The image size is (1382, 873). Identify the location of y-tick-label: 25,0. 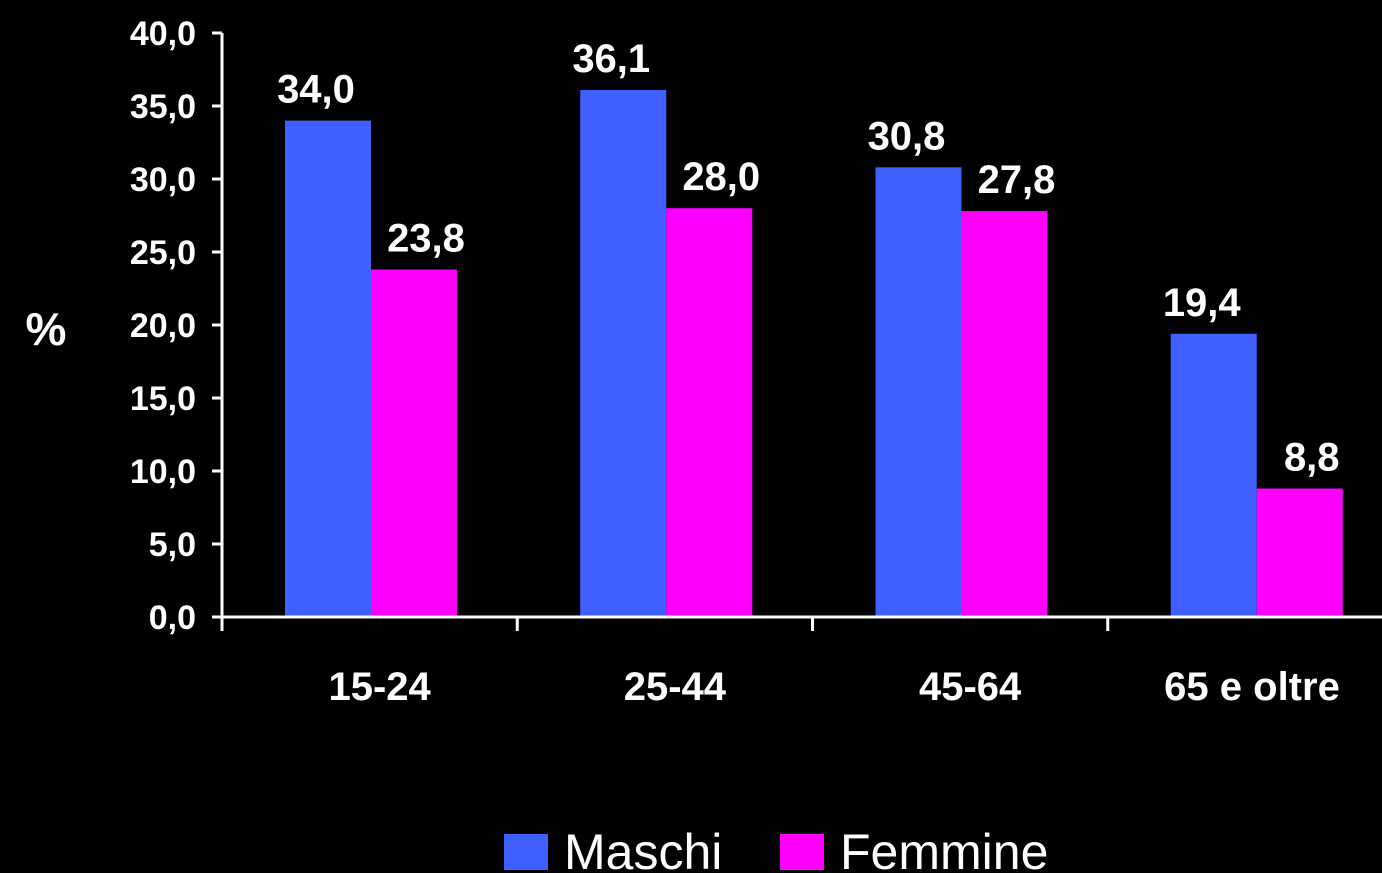
(163, 253).